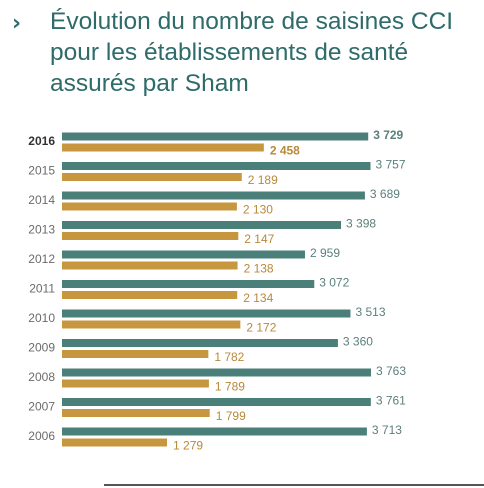 The width and height of the screenshot is (484, 488). What do you see at coordinates (41, 259) in the screenshot?
I see `year-label: 2012` at bounding box center [41, 259].